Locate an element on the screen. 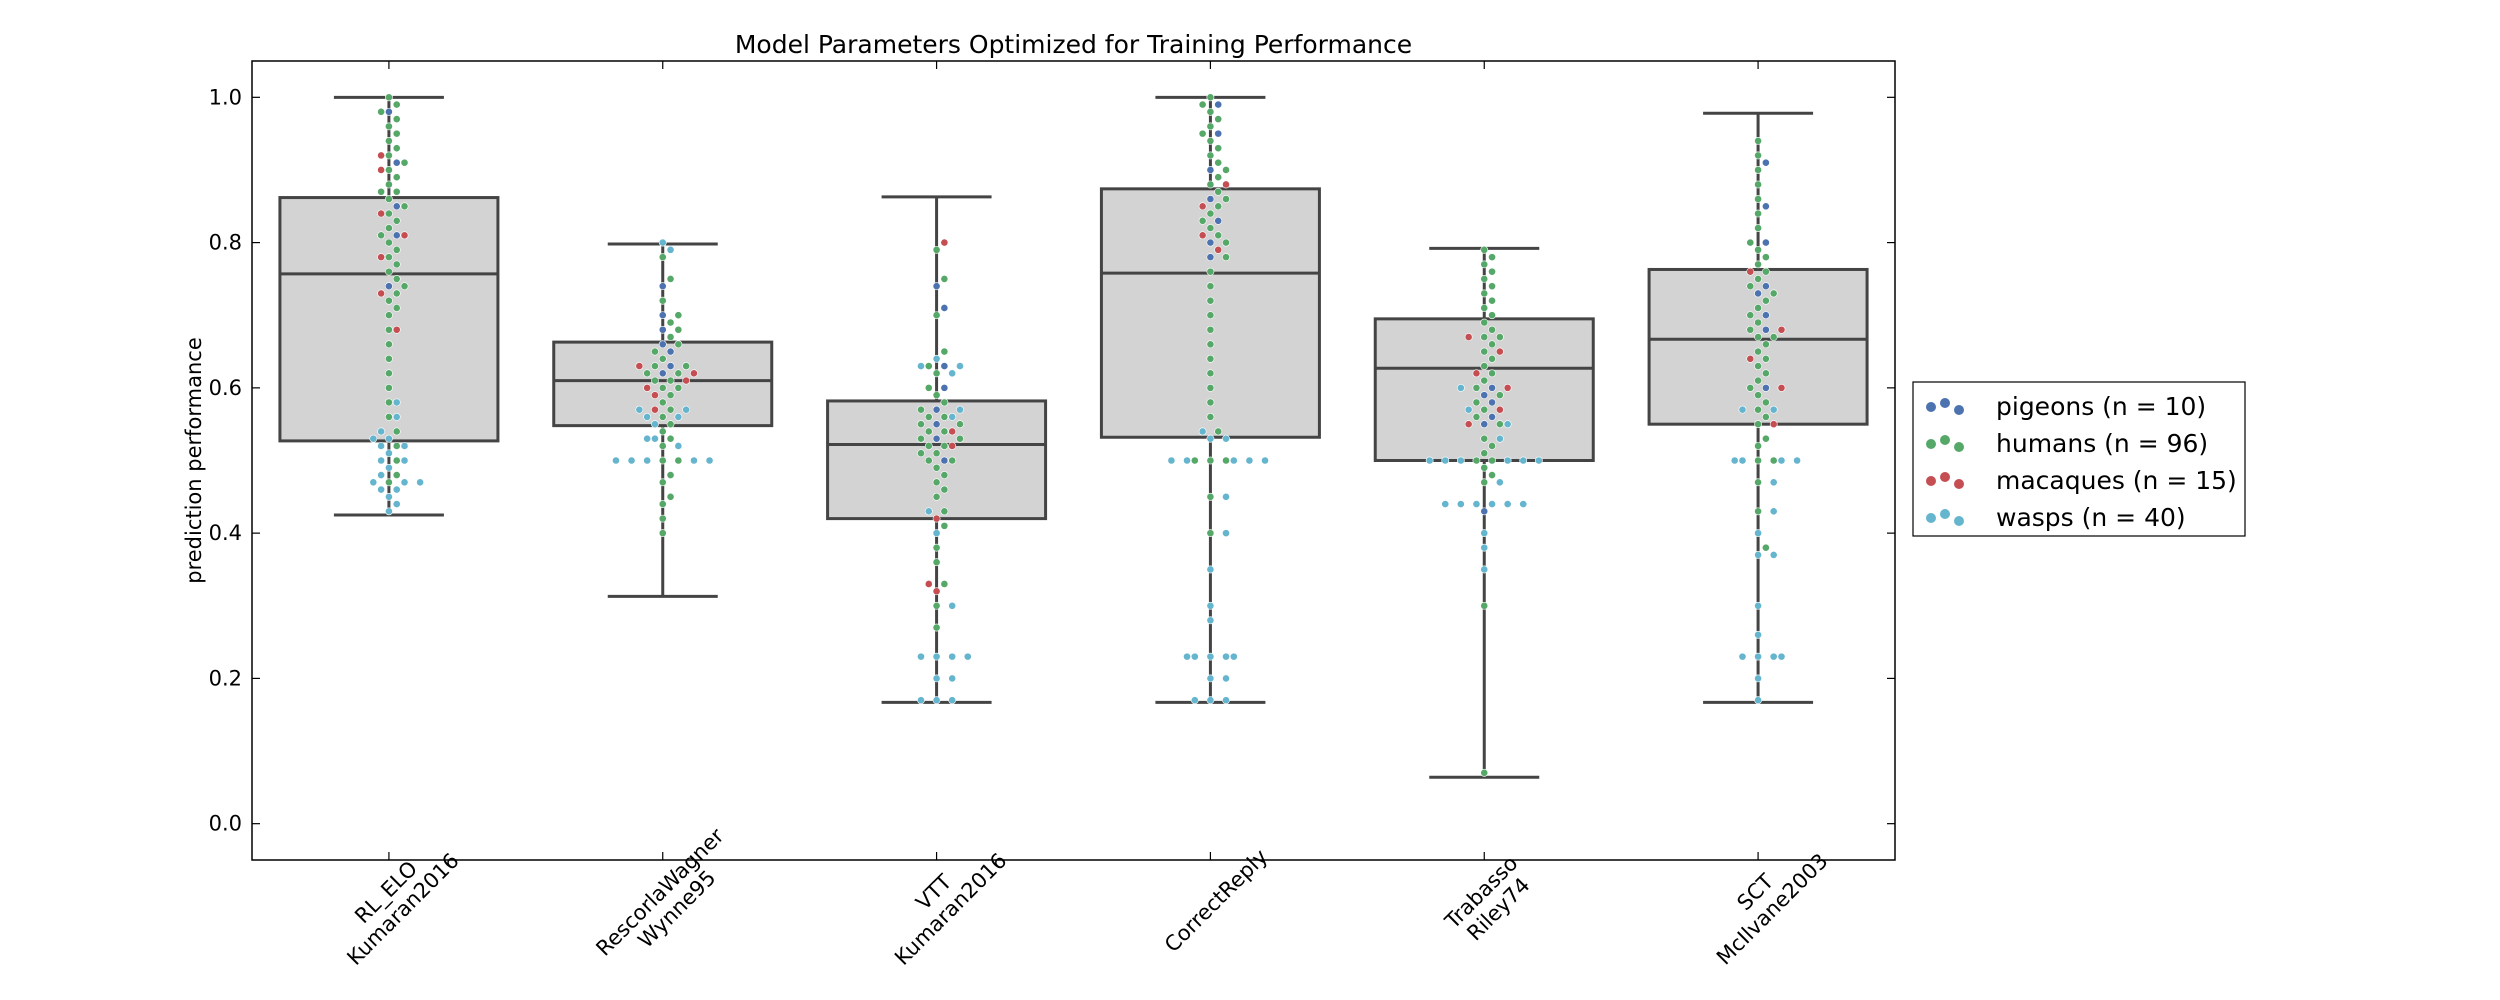 Image resolution: width=2500 pixels, height=1000 pixels. y-tick-label: 0.6 is located at coordinates (225, 388).